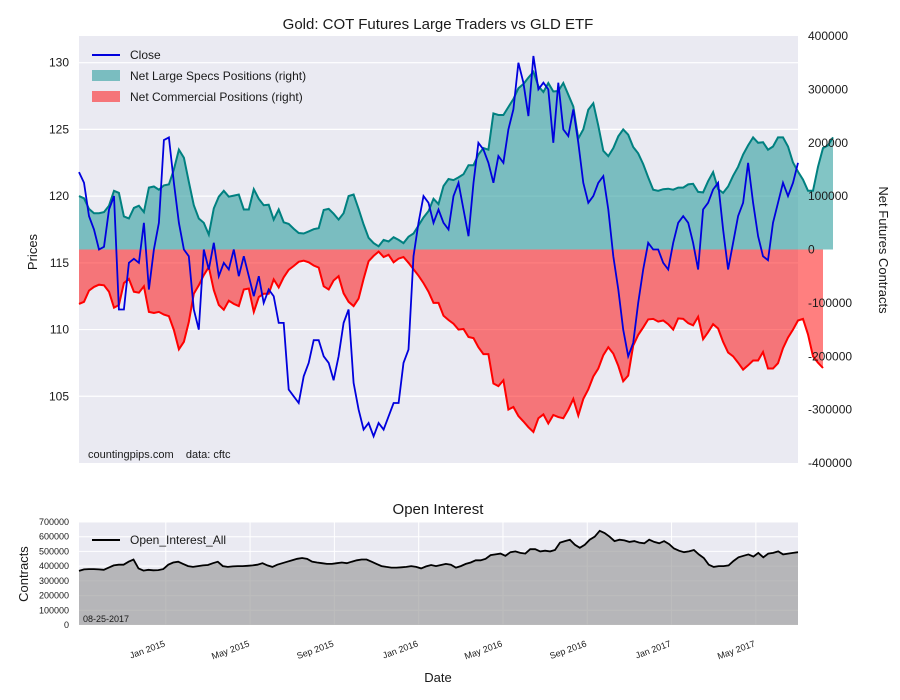  Describe the element at coordinates (145, 55) in the screenshot. I see `legend-close-label: Close` at that location.